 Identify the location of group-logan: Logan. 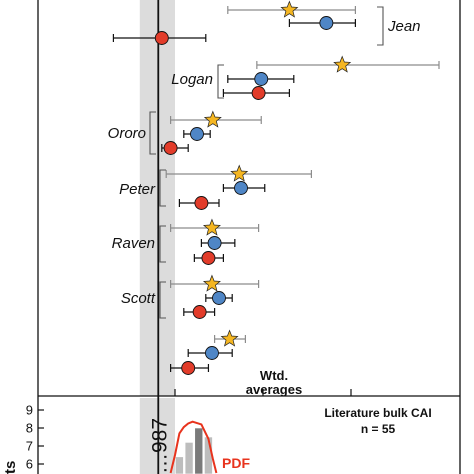
(305, 77).